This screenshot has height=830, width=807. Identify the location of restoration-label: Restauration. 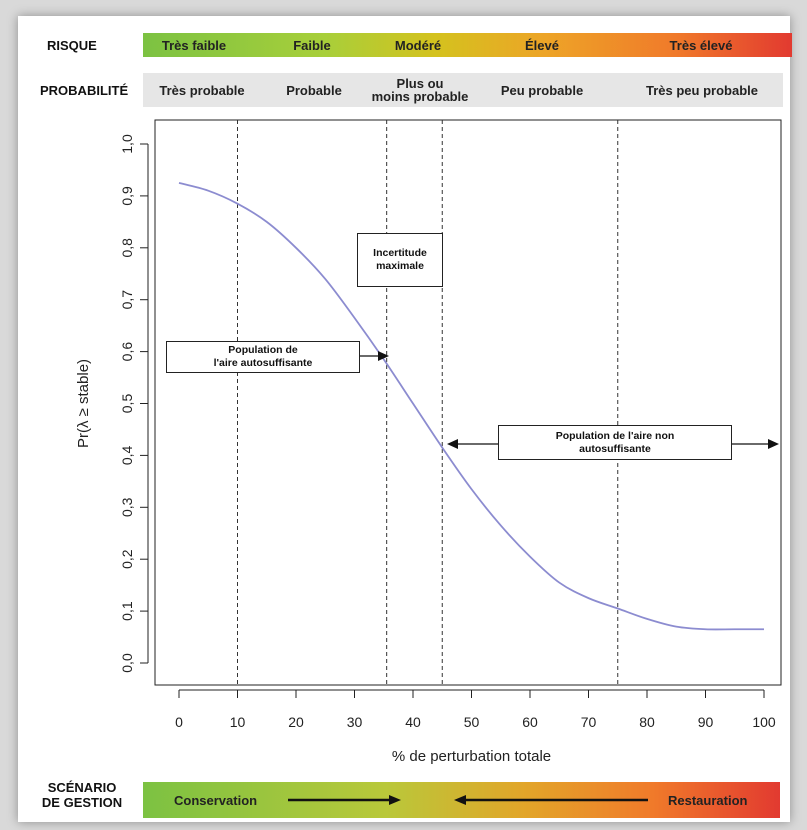
(708, 800).